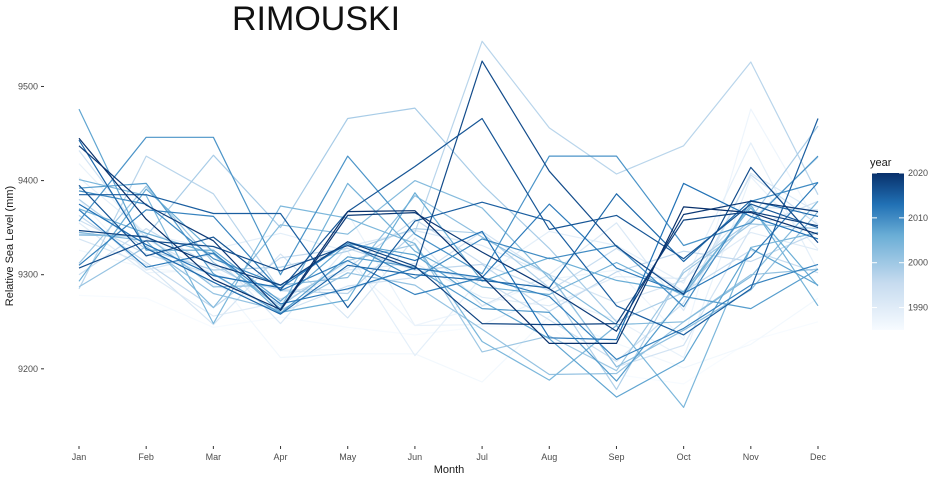  Describe the element at coordinates (348, 457) in the screenshot. I see `x-tick-label: May` at that location.